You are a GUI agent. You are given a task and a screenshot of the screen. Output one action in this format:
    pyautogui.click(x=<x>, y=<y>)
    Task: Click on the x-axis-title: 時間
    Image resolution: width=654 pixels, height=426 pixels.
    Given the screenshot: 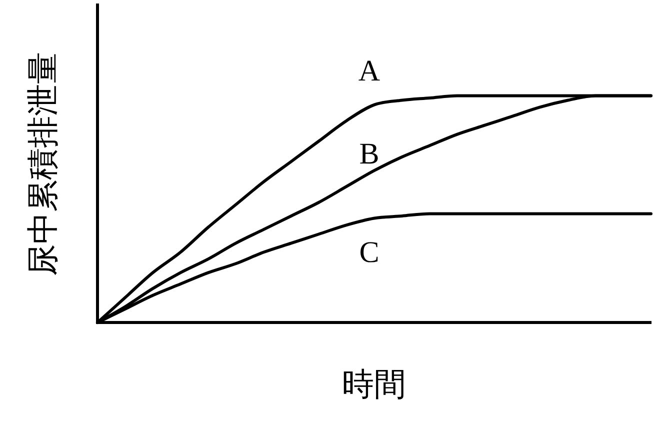 What is the action you would take?
    pyautogui.click(x=374, y=384)
    